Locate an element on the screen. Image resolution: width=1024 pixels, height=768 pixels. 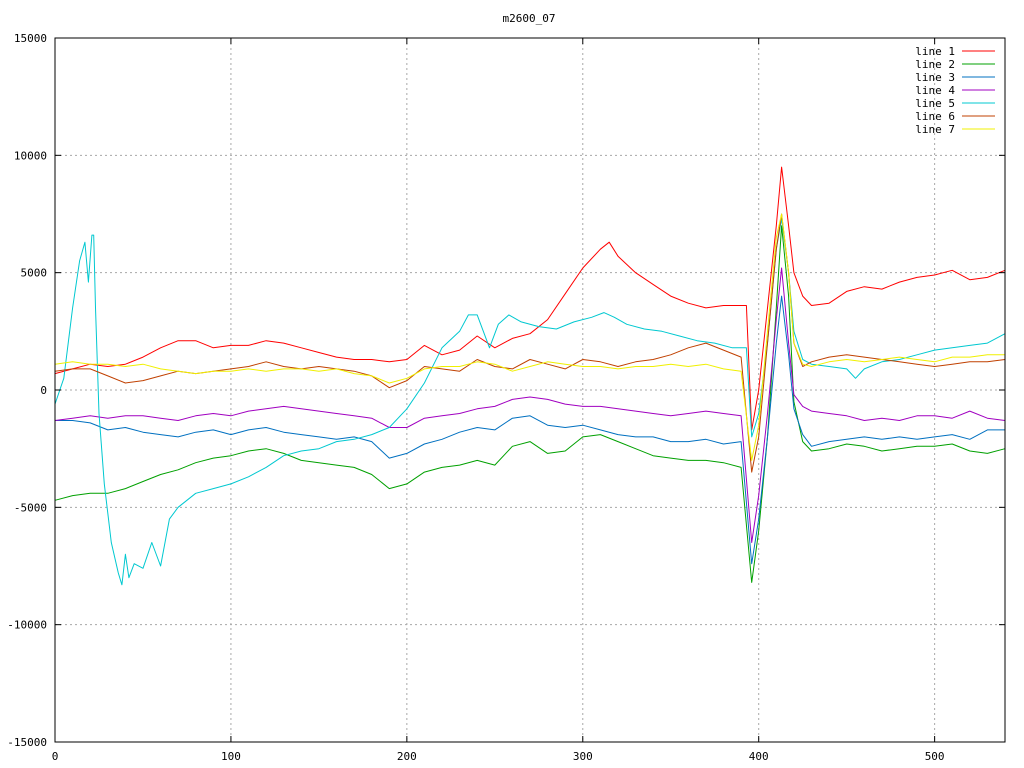
x-tick-label: 0 is located at coordinates (55, 756).